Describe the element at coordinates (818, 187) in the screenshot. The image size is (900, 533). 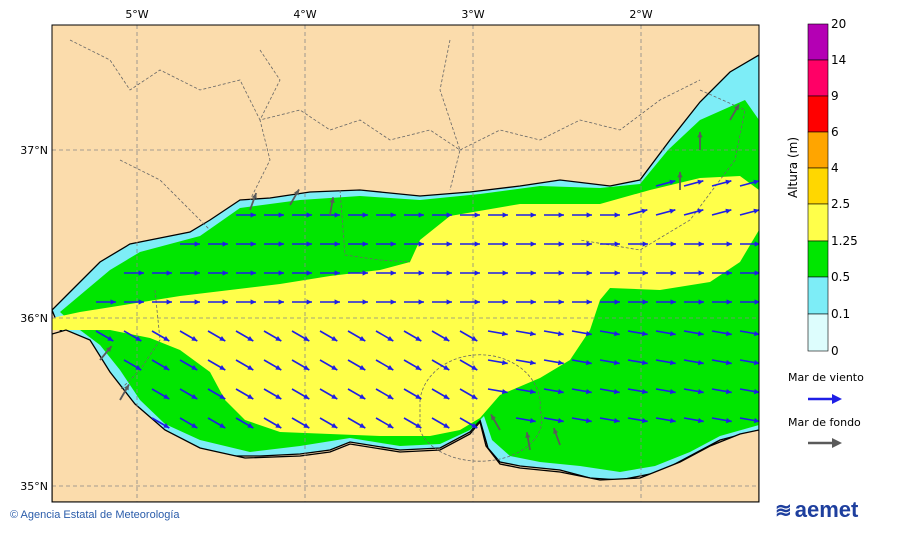
I see `height-colorbar` at that location.